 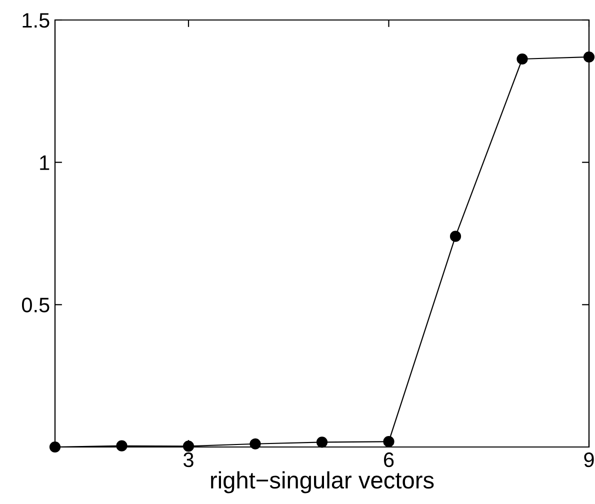 What do you see at coordinates (36, 305) in the screenshot?
I see `y-tick-label: 0.5` at bounding box center [36, 305].